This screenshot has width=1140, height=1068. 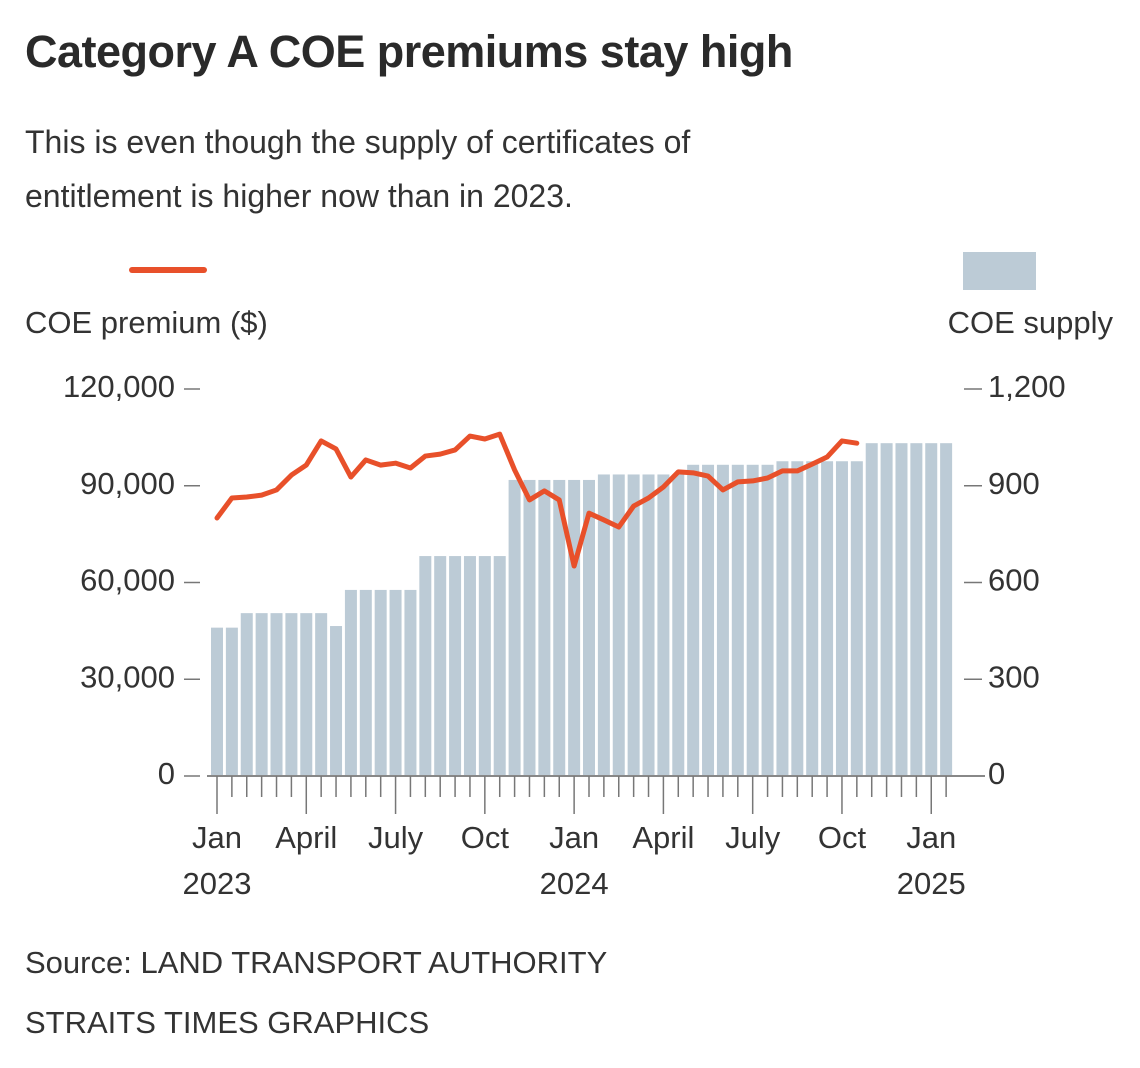 I want to click on y2-tick-label: 0, so click(x=996, y=773).